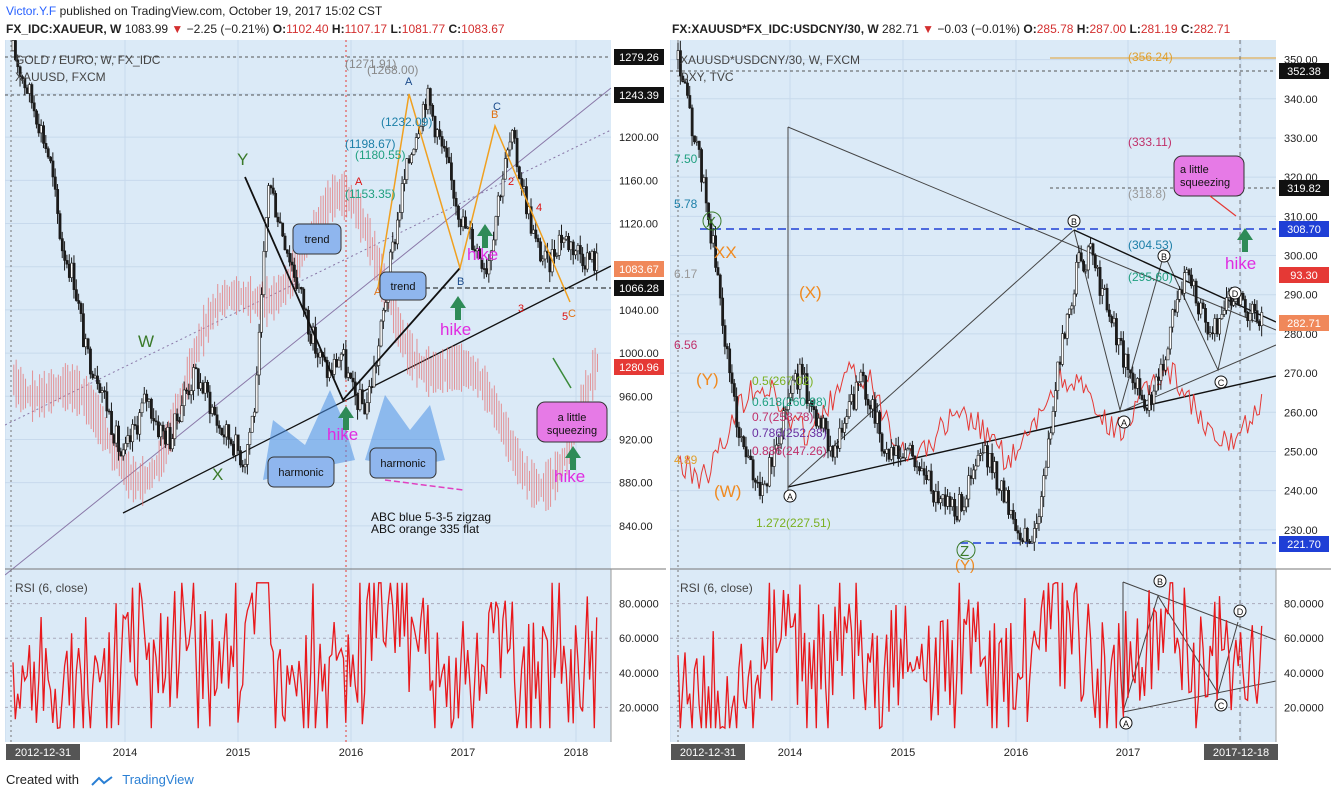  Describe the element at coordinates (31, 11) in the screenshot. I see `author-link: Victor.Y.F` at that location.